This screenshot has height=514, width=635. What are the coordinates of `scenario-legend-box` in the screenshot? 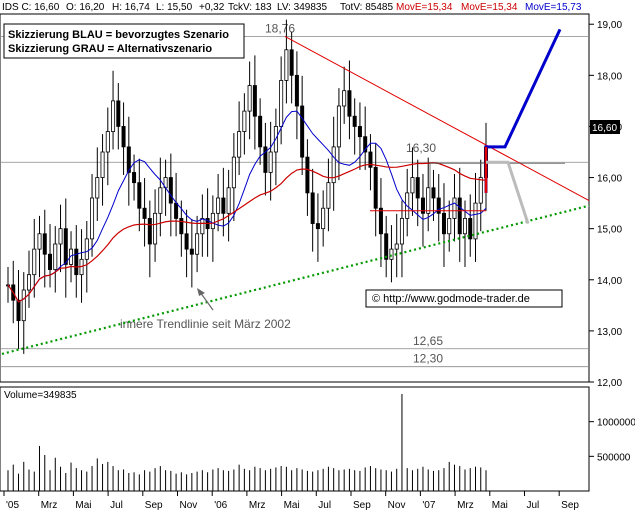 It's located at (124, 41).